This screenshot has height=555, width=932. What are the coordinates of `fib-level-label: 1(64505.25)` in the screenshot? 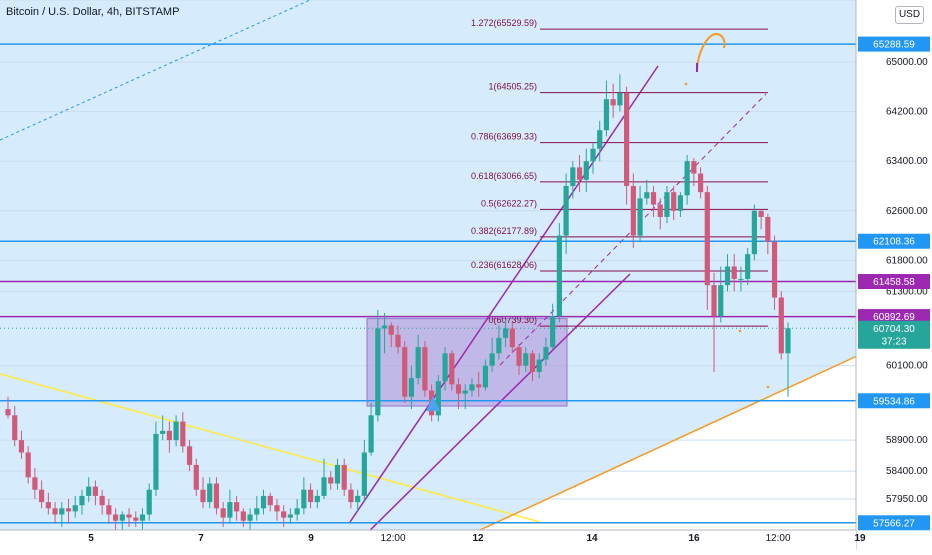 It's located at (512, 87).